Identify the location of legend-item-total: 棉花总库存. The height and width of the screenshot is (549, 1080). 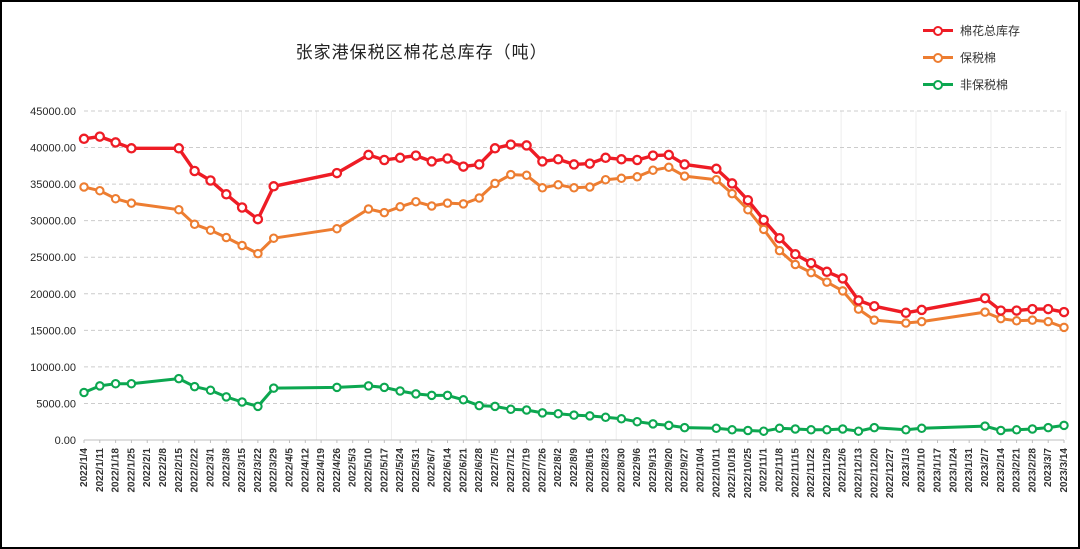
(971, 30).